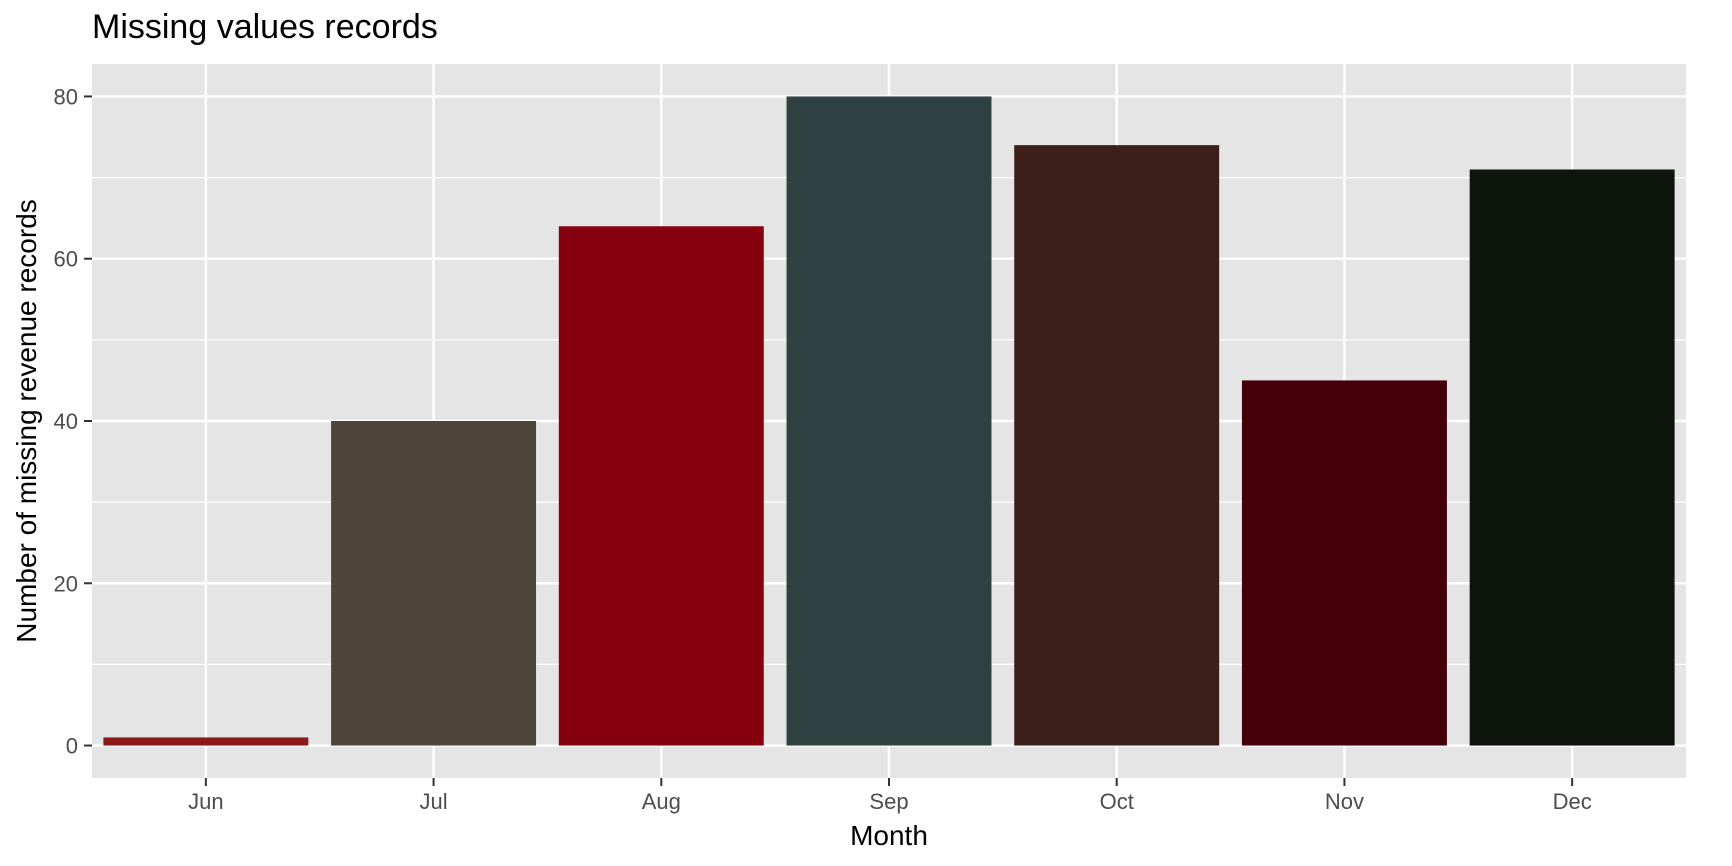 The height and width of the screenshot is (866, 1732). I want to click on bar-nov, so click(1344, 563).